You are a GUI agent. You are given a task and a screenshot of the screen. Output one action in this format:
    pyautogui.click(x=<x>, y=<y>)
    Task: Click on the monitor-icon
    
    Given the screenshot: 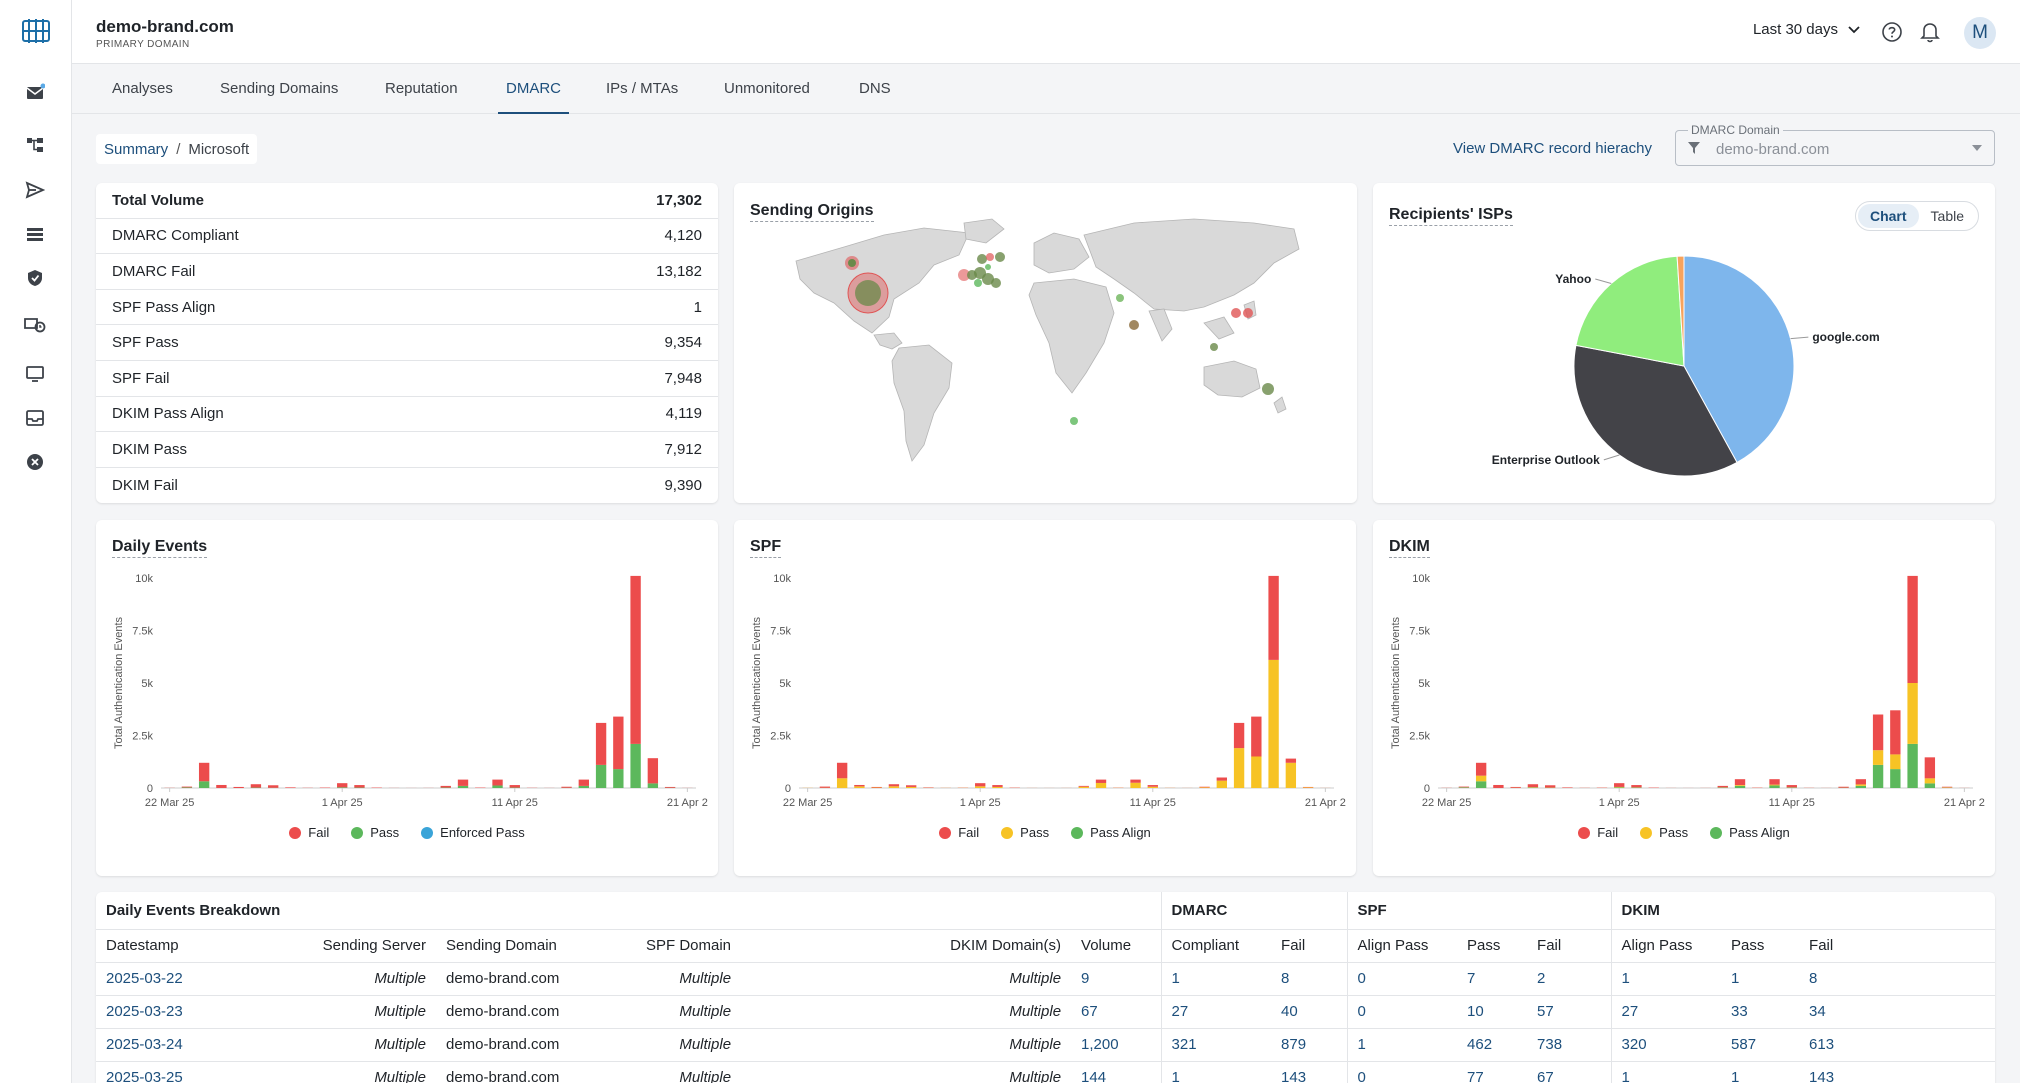 What is the action you would take?
    pyautogui.click(x=35, y=374)
    